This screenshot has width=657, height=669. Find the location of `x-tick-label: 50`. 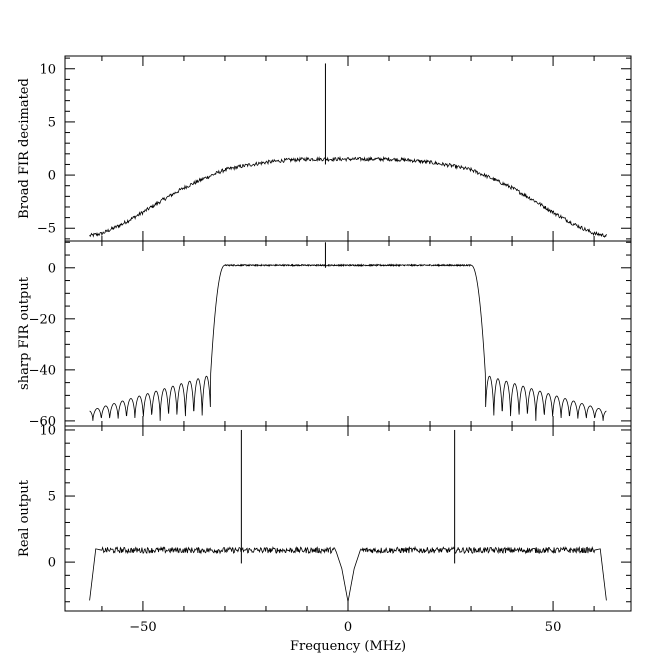

x-tick-label: 50 is located at coordinates (553, 627).